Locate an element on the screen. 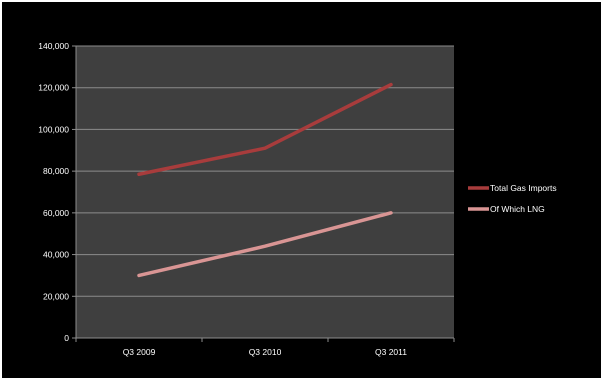  legend-label: Total Gas Imports is located at coordinates (523, 188).